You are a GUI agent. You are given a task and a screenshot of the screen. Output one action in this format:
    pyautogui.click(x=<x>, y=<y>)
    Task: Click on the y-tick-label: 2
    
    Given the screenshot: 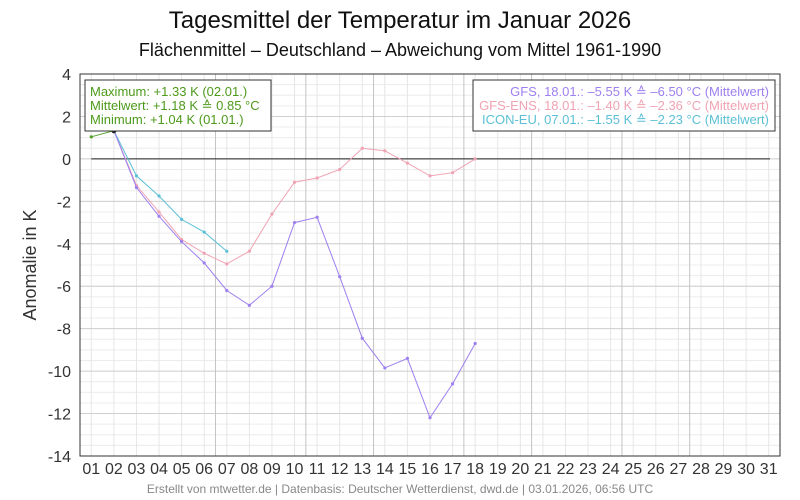 What is the action you would take?
    pyautogui.click(x=66, y=117)
    